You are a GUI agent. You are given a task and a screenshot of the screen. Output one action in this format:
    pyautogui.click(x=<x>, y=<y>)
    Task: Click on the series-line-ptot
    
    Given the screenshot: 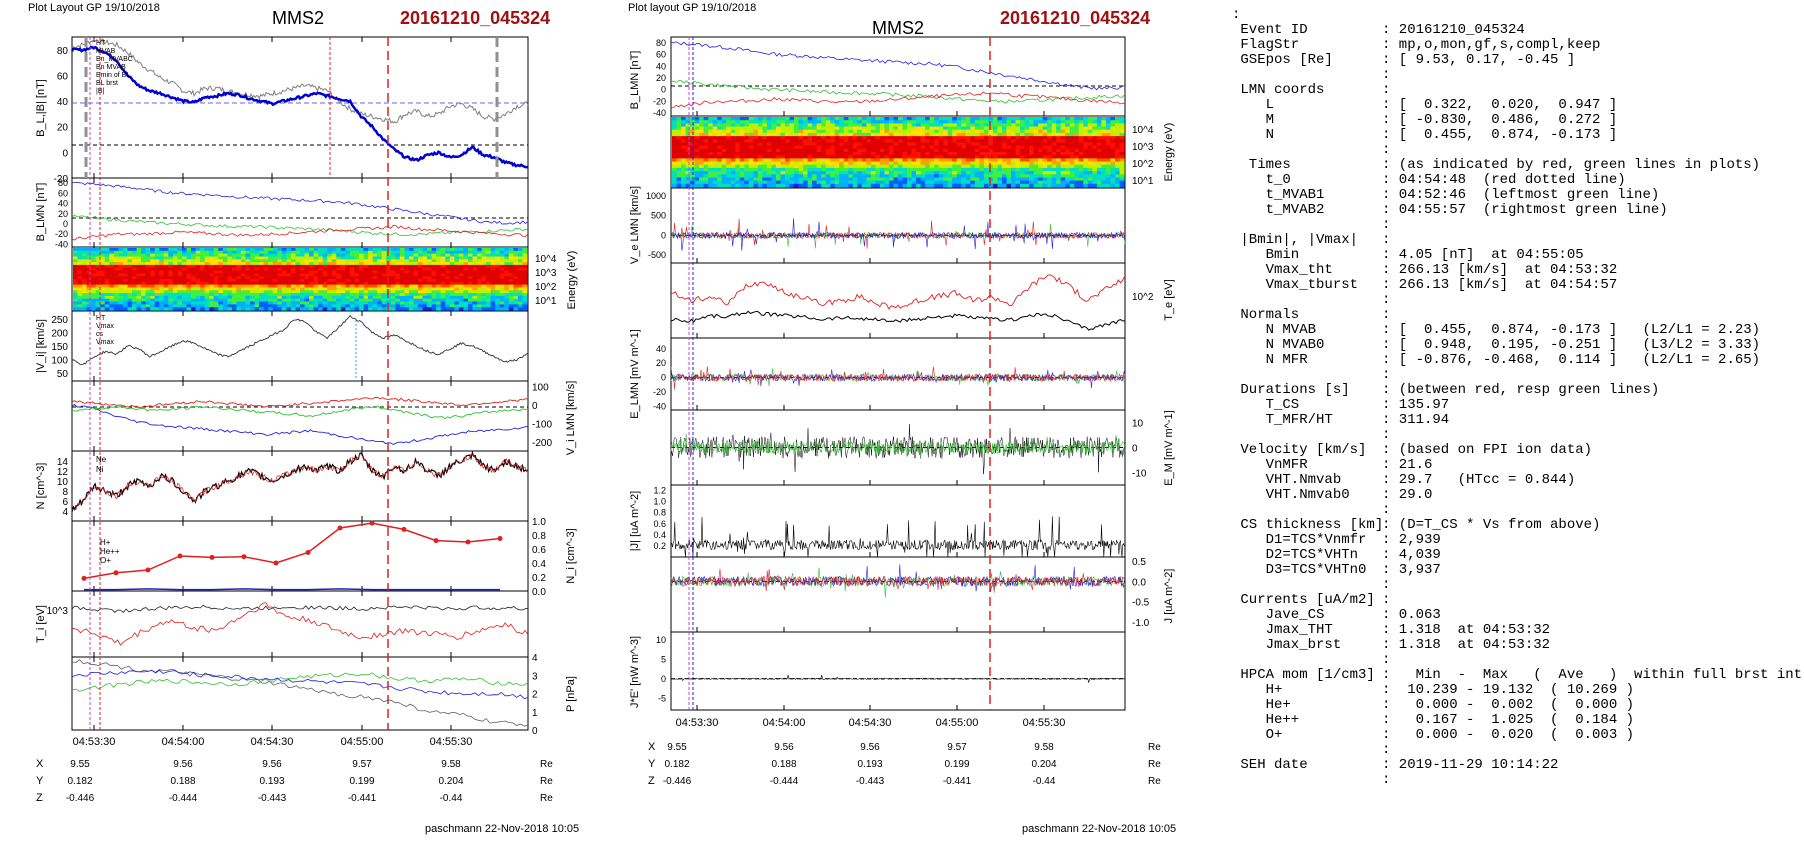 What is the action you would take?
    pyautogui.click(x=300, y=684)
    